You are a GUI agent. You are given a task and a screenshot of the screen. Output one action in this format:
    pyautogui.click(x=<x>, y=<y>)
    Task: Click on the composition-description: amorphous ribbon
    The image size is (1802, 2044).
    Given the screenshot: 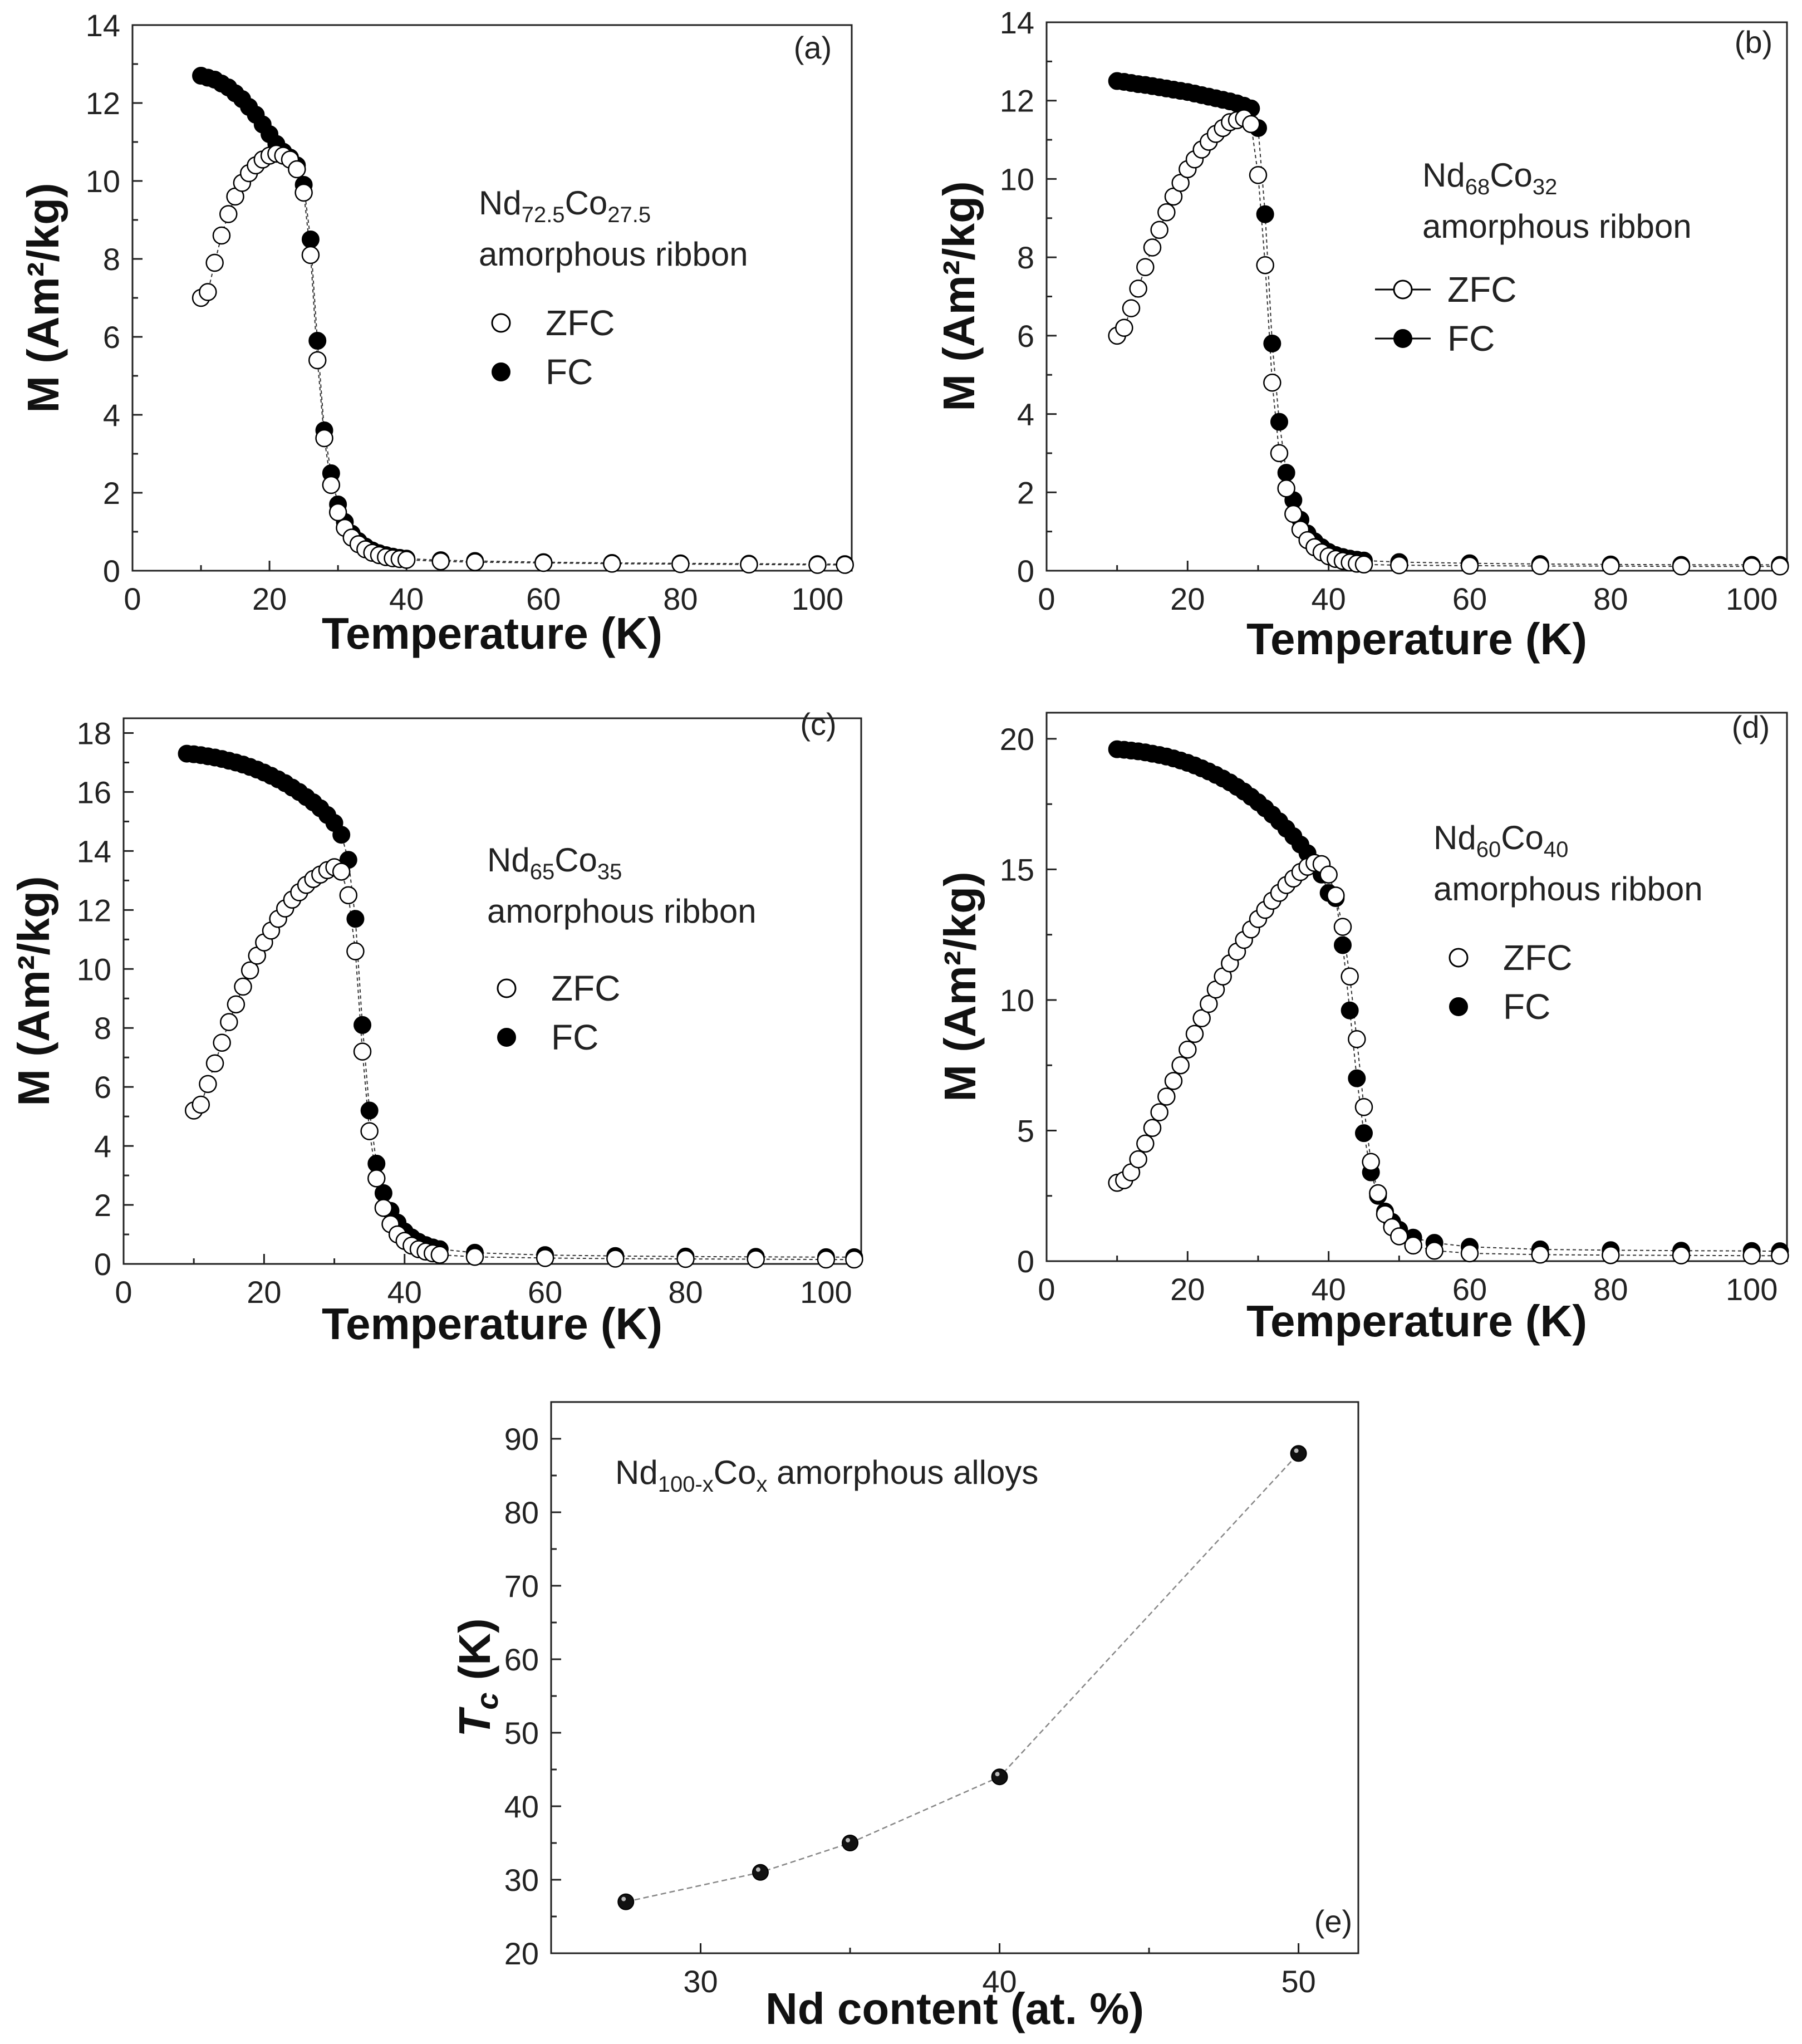 What is the action you would take?
    pyautogui.click(x=614, y=254)
    